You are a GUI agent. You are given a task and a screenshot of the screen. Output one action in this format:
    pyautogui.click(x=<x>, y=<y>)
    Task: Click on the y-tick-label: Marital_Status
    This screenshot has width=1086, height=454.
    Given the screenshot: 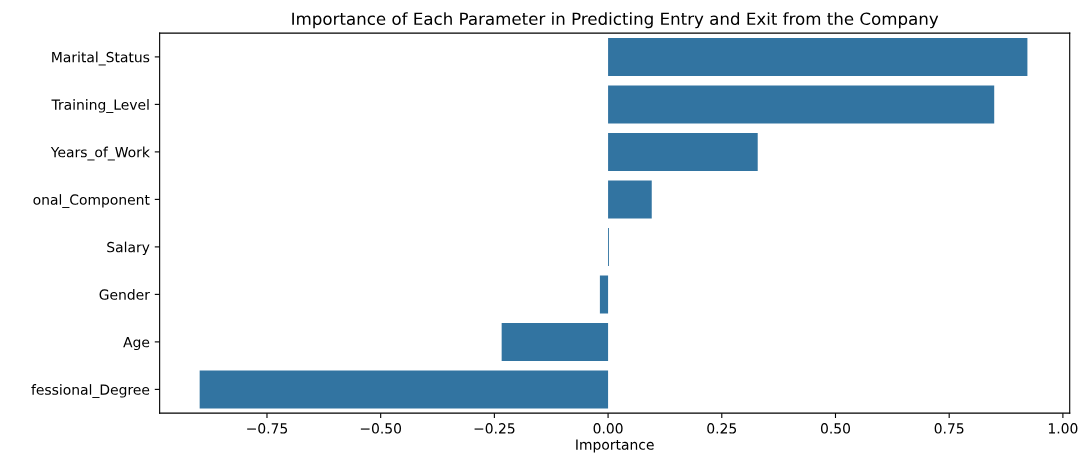 What is the action you would take?
    pyautogui.click(x=101, y=58)
    